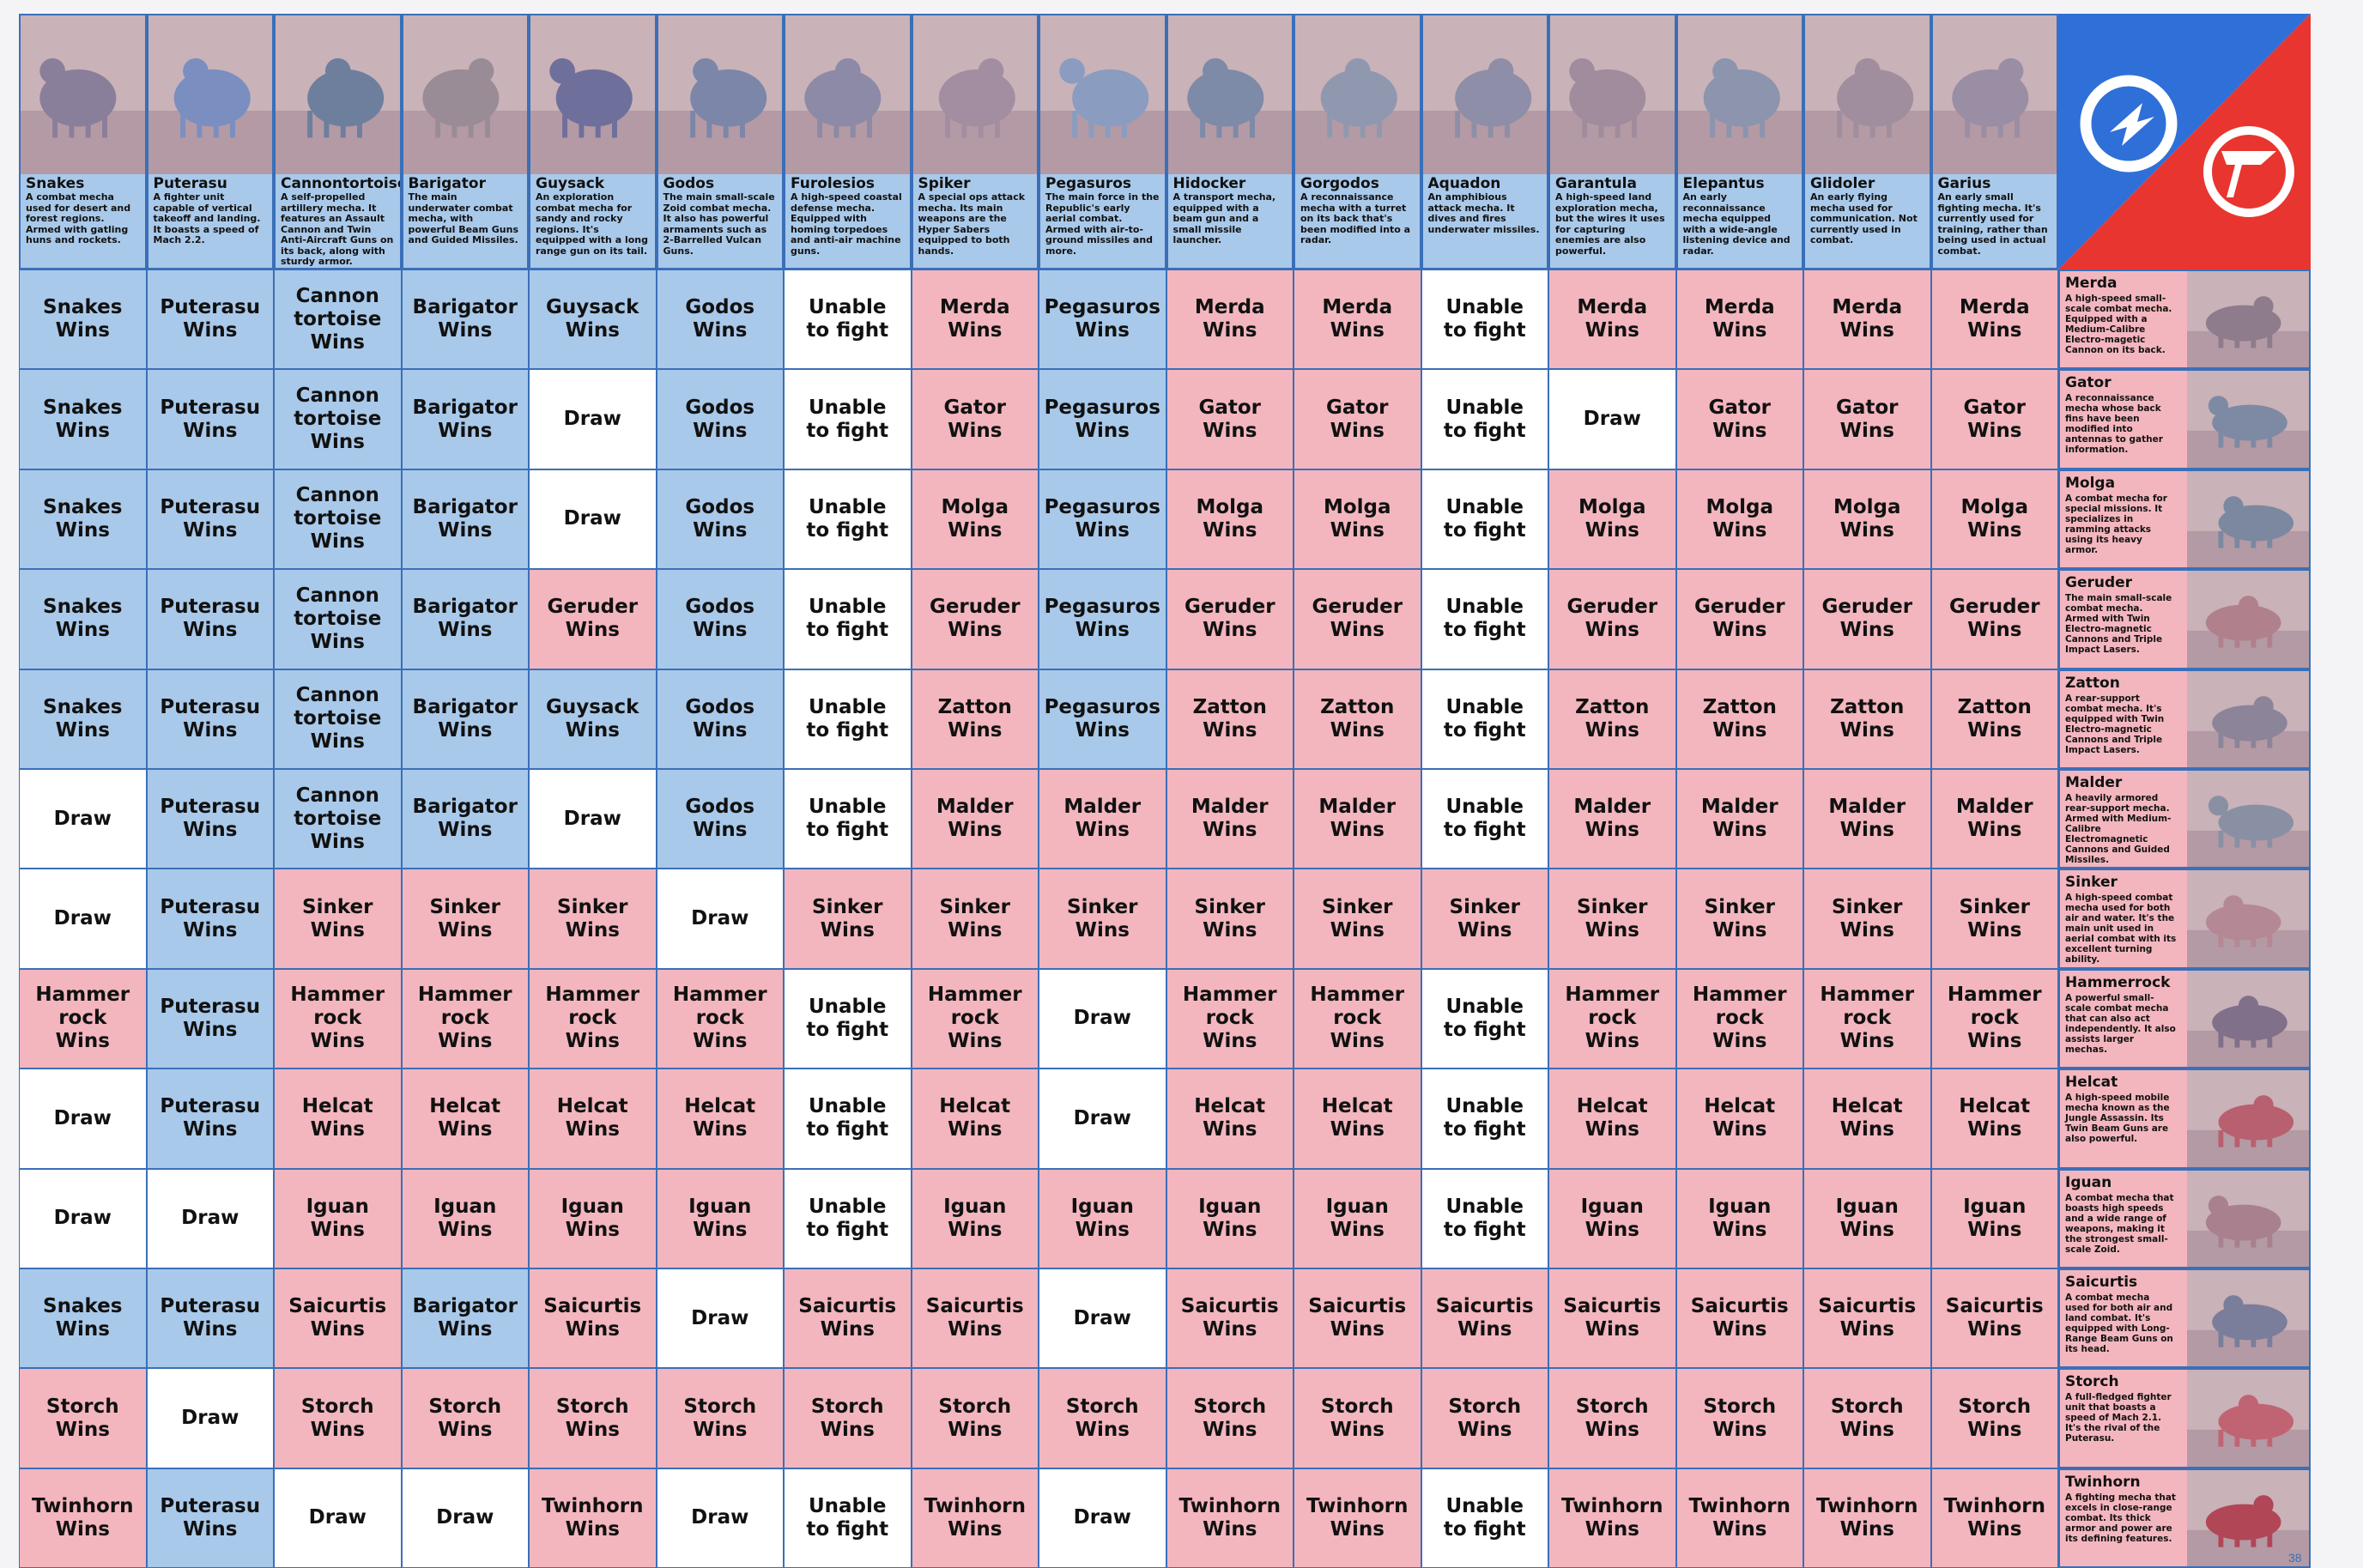  I want to click on zoid-name: Twinhorn, so click(2103, 1482).